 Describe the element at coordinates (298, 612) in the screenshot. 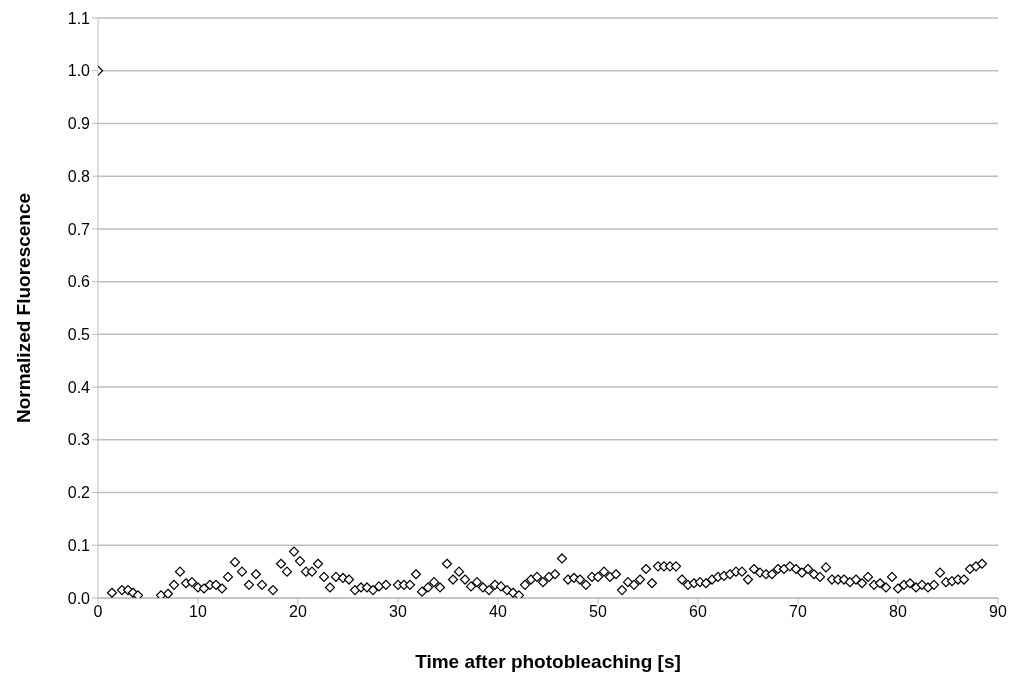

I see `x-tick-label: 20` at that location.